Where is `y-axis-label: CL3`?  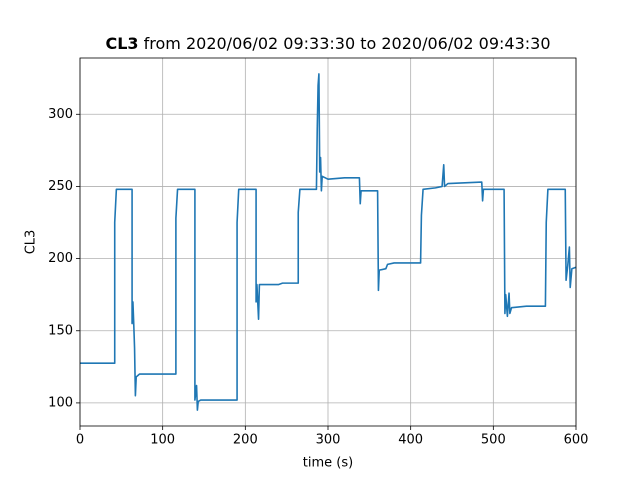 y-axis-label: CL3 is located at coordinates (31, 242).